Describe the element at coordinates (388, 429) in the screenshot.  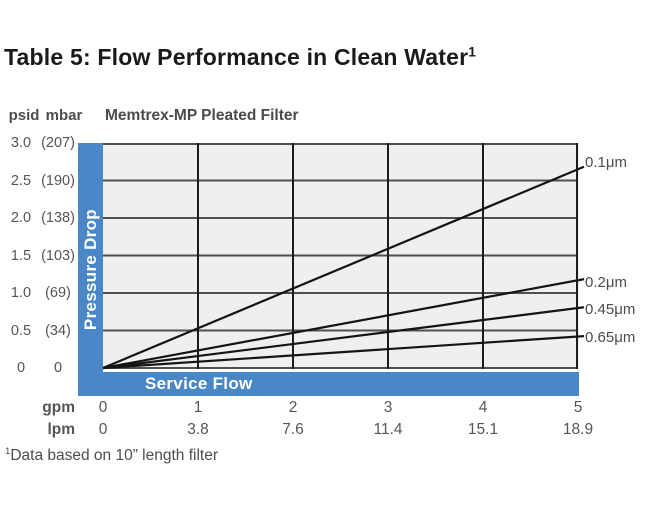
I see `x-tick-lpm: 11.4` at that location.